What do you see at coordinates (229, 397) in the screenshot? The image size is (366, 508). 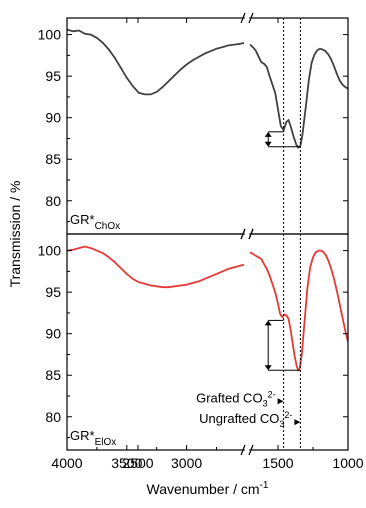 I see `carbonate-label-main: Grafted CO` at bounding box center [229, 397].